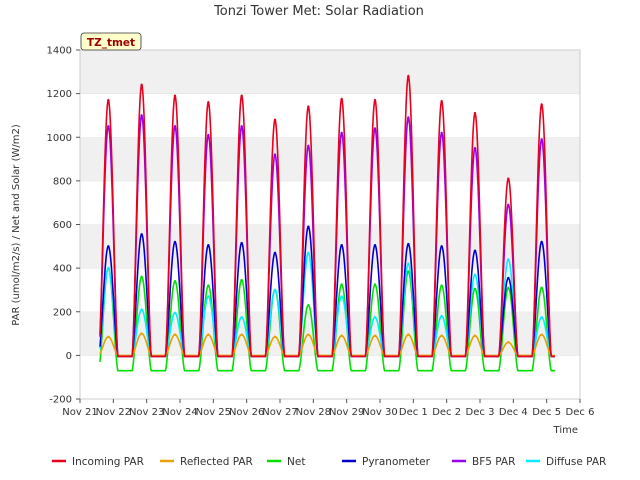 The height and width of the screenshot is (480, 640). What do you see at coordinates (146, 412) in the screenshot?
I see `x-tick-label: Nov 23` at bounding box center [146, 412].